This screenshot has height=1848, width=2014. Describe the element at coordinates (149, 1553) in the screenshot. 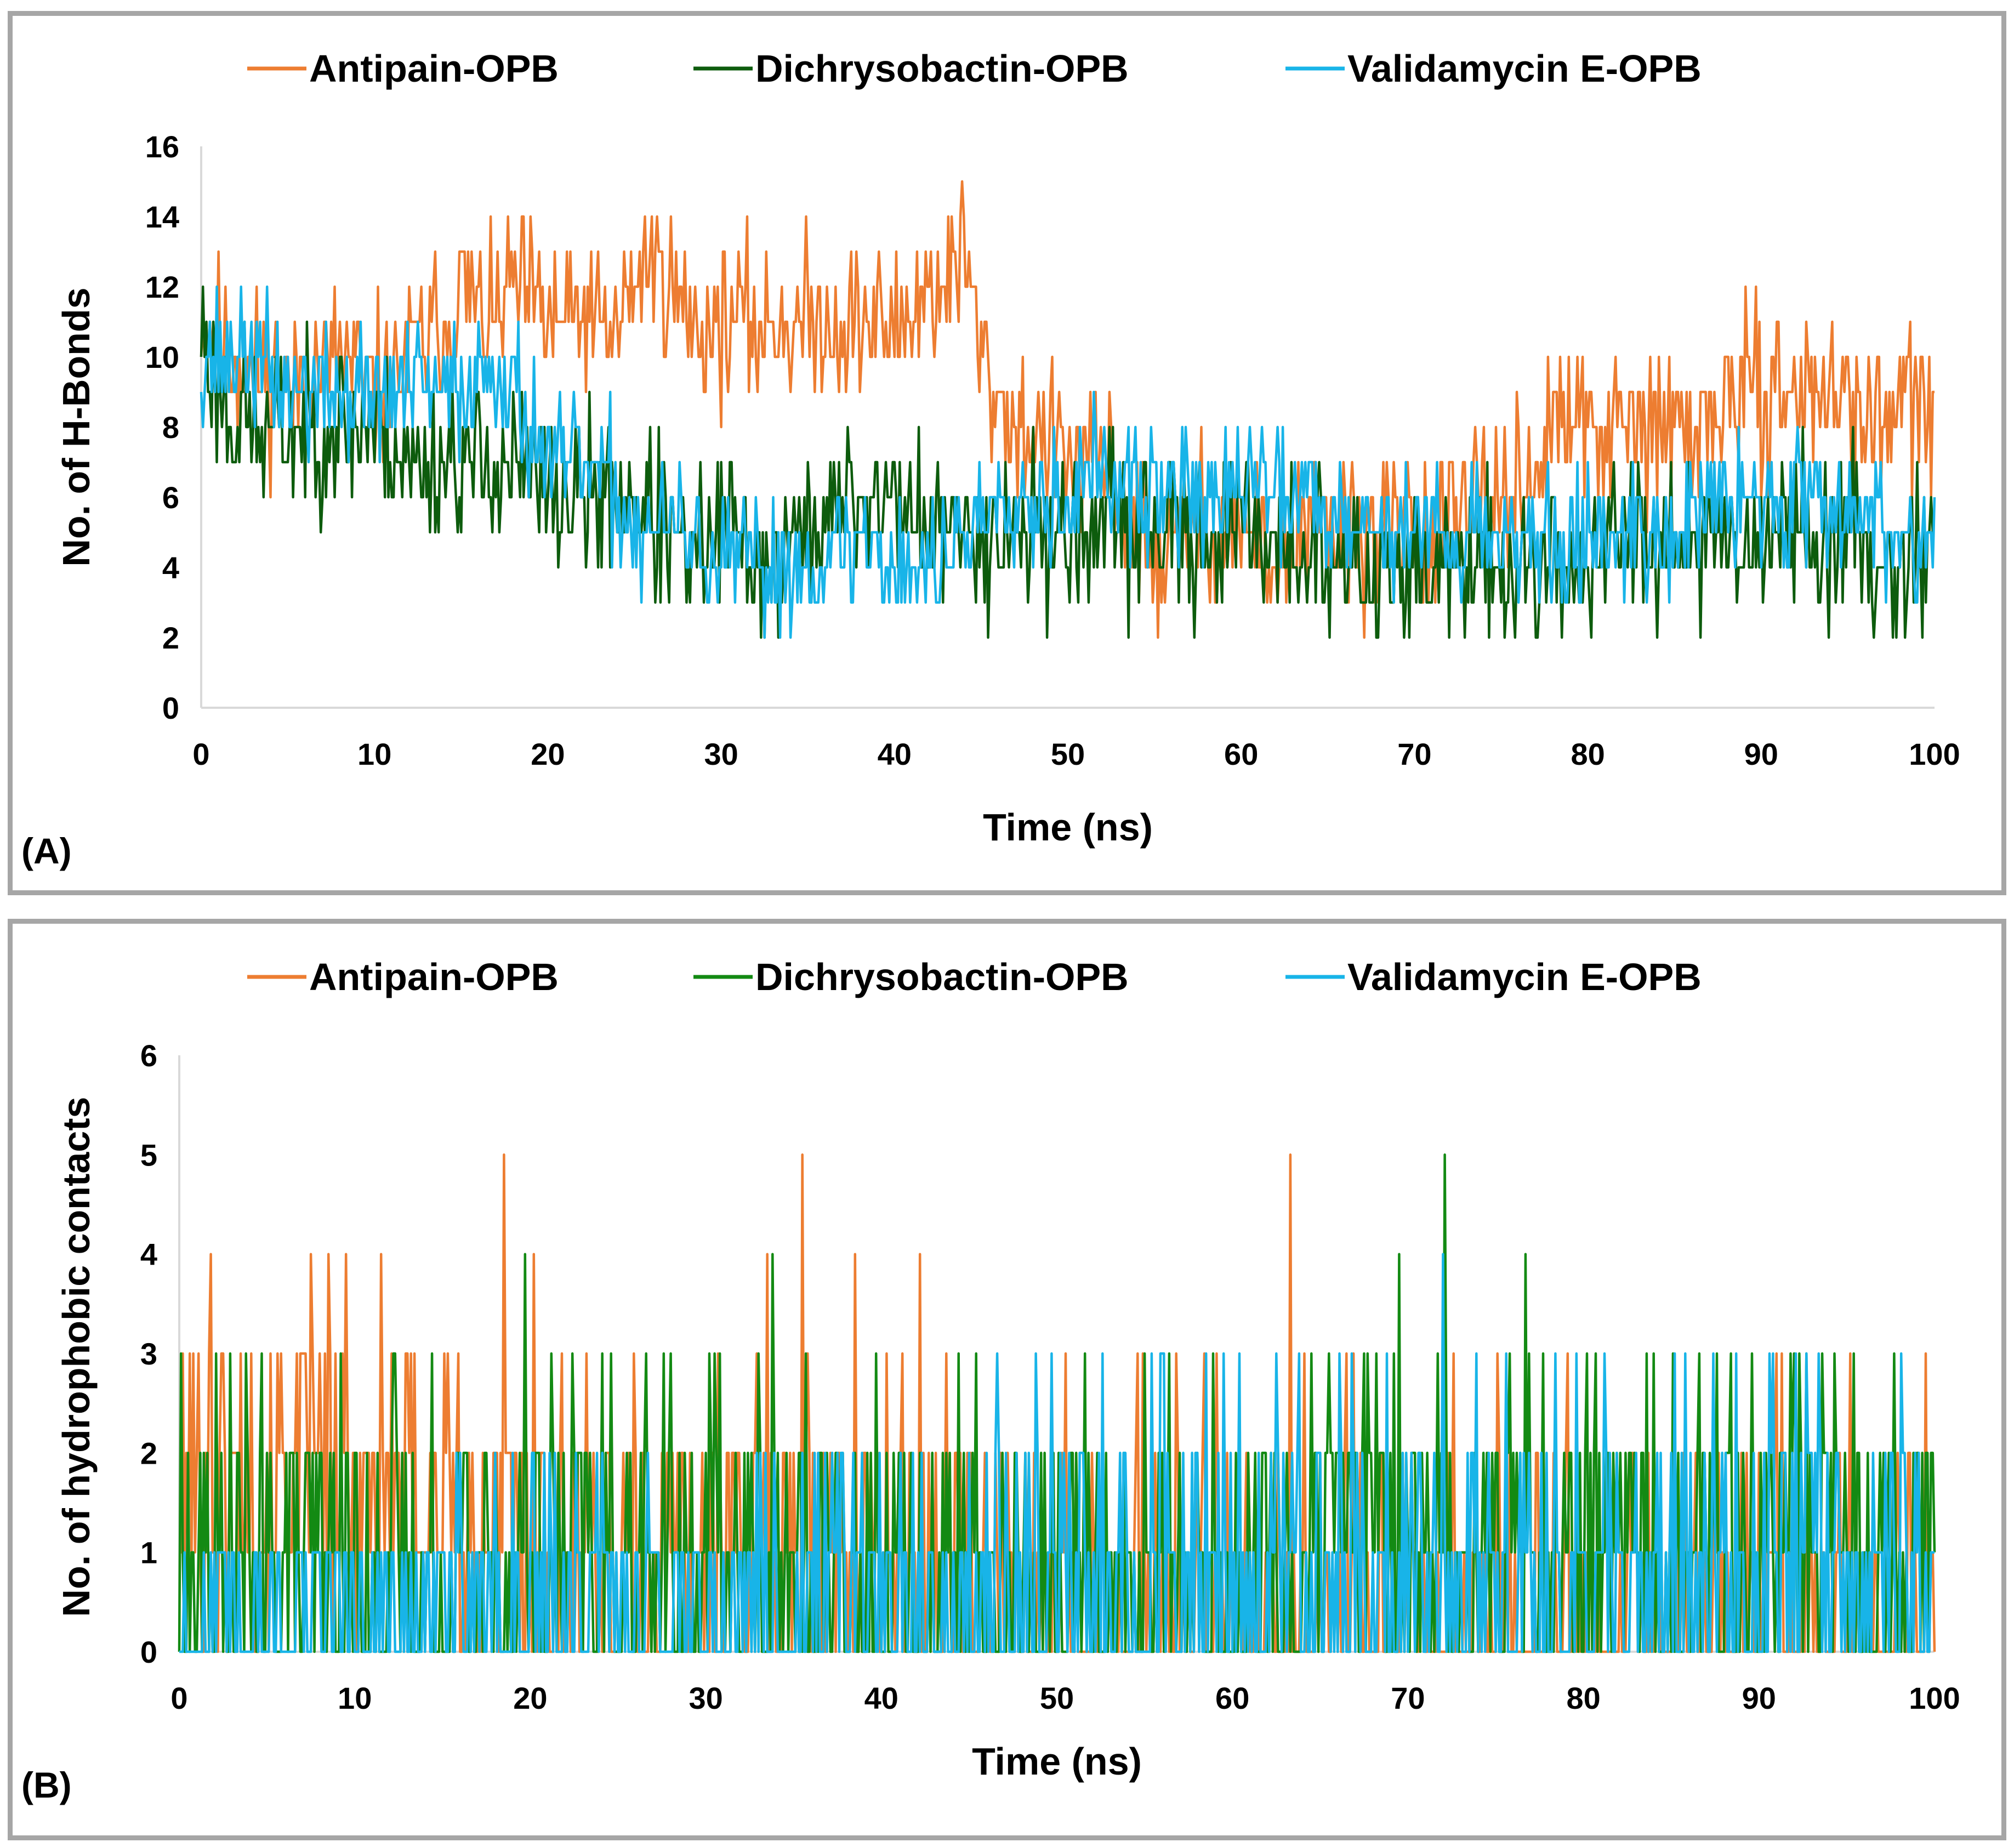

I see `y-tick-label: 1` at that location.